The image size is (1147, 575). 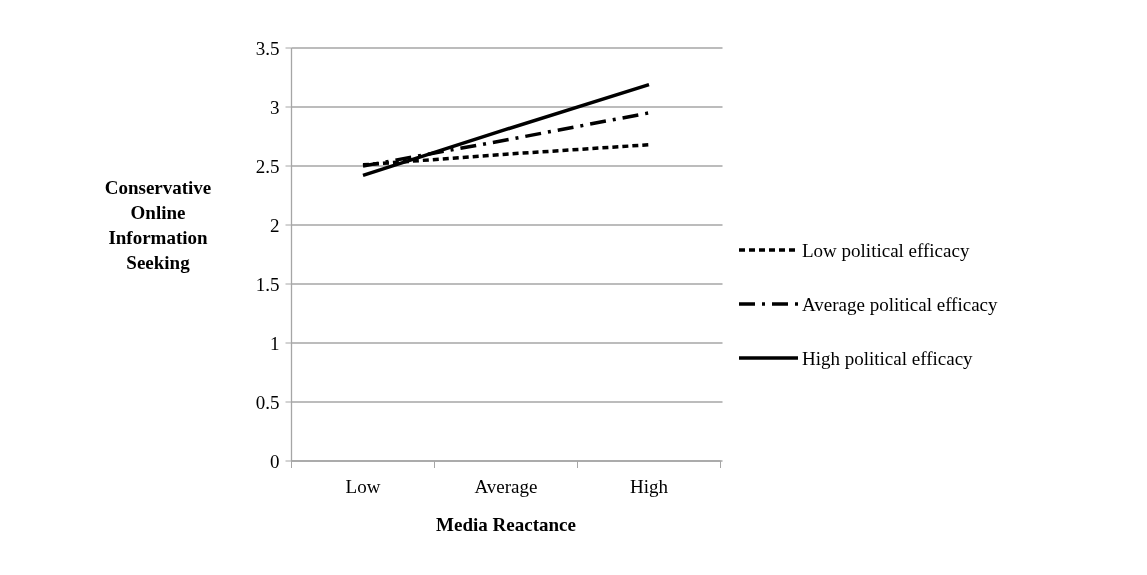 What do you see at coordinates (267, 402) in the screenshot?
I see `y-tick-label: 0.5` at bounding box center [267, 402].